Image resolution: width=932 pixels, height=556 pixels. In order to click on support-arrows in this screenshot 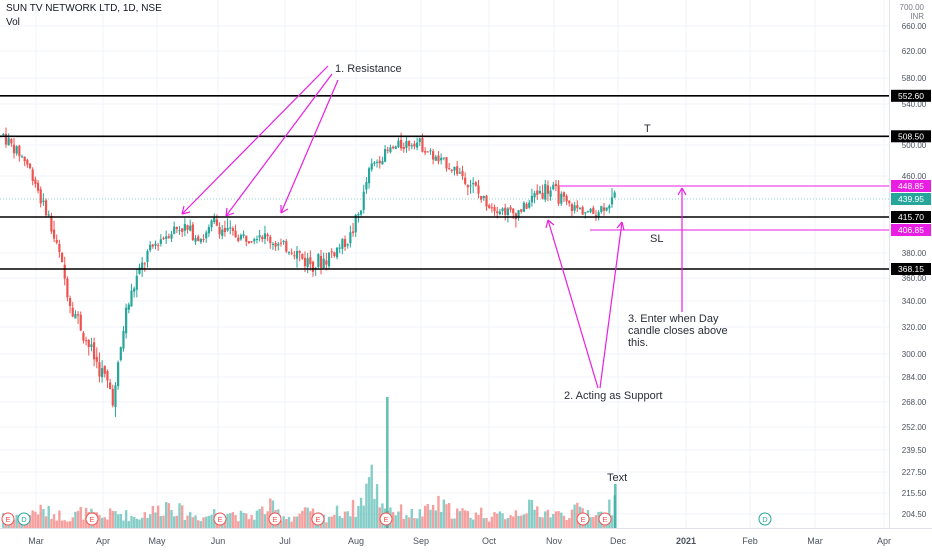, I will do `click(585, 304)`.